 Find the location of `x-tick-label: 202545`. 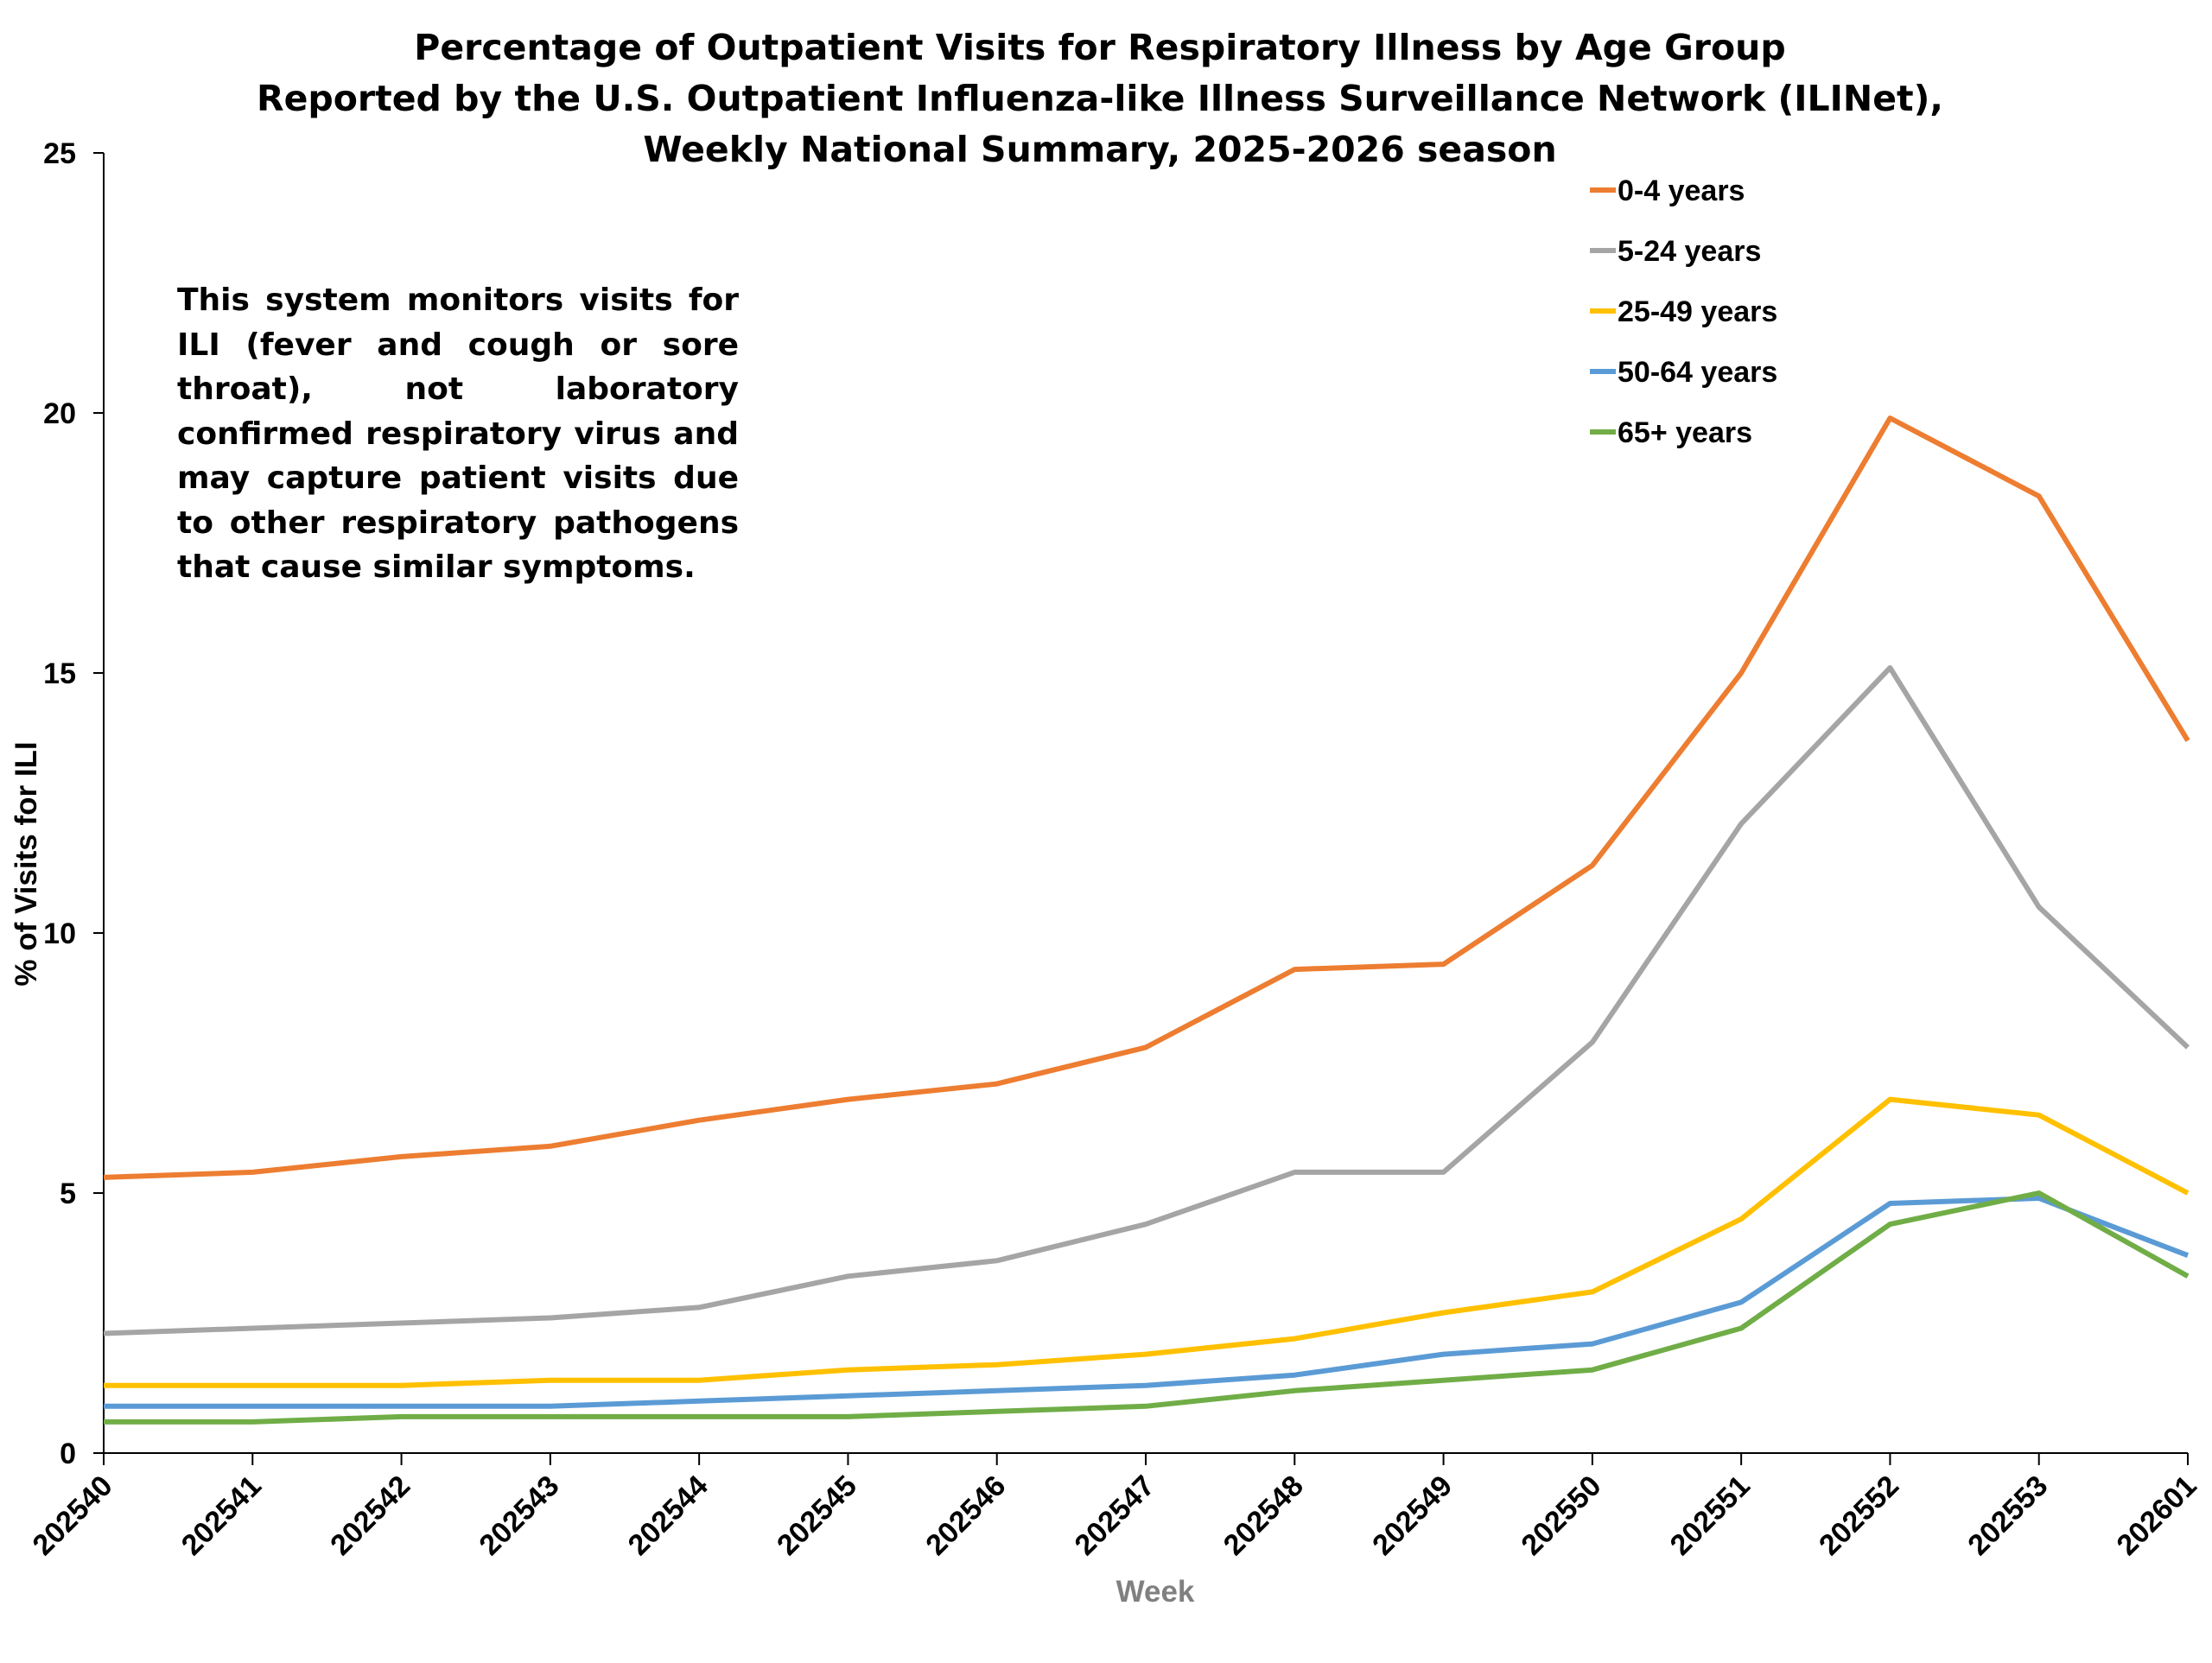

x-tick-label: 202545 is located at coordinates (817, 1515).